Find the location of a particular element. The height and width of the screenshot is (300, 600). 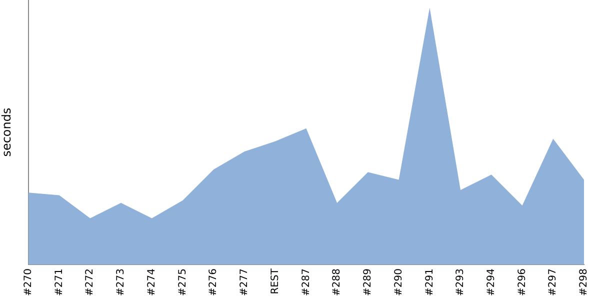

x-tick-label: #293 is located at coordinates (460, 282).